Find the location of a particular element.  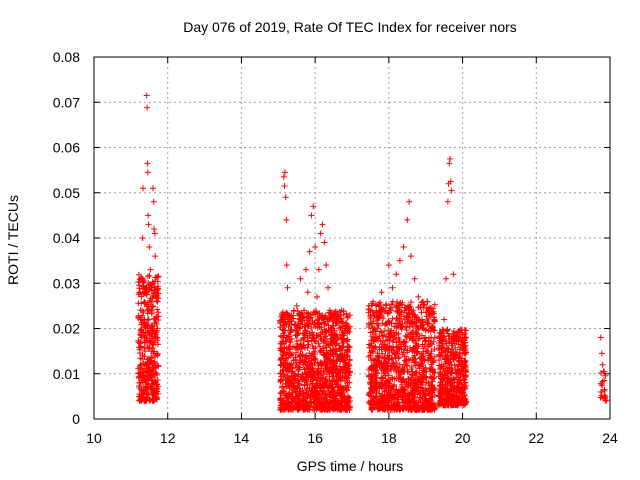

y-tick-label: 0.08 is located at coordinates (66, 57).